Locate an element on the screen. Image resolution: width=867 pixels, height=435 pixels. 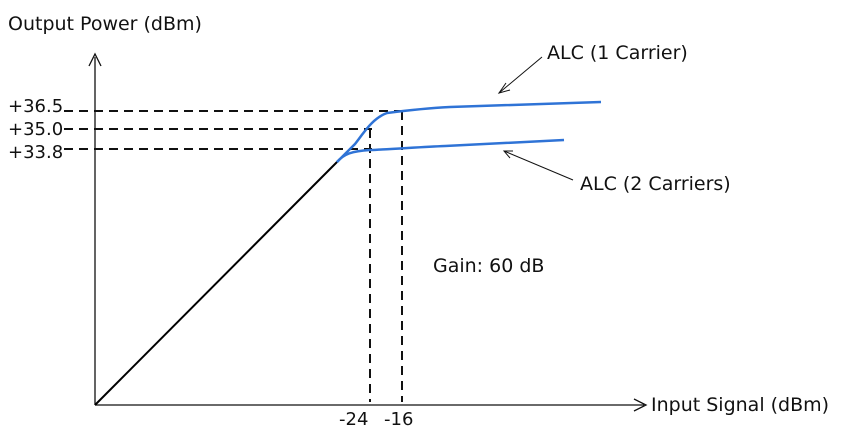
y-tick-35-0: +35.0 is located at coordinates (35, 129).